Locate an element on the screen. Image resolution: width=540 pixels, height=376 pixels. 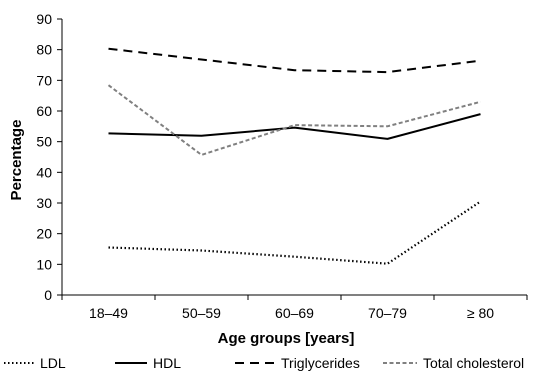
y-tick-label: 0 is located at coordinates (48, 295).